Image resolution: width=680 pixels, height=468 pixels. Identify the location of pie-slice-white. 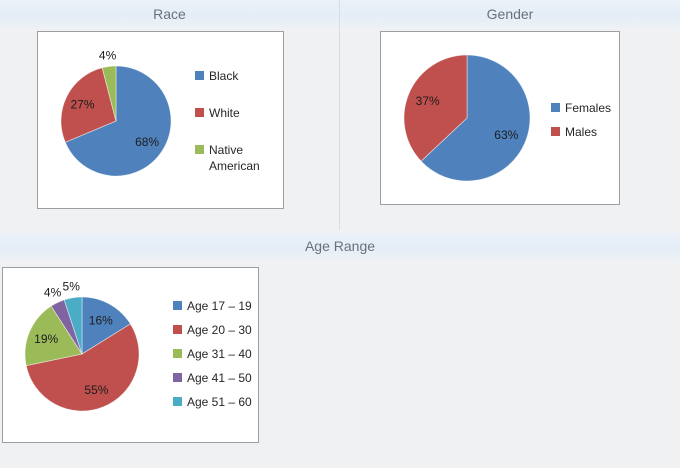
(88, 105).